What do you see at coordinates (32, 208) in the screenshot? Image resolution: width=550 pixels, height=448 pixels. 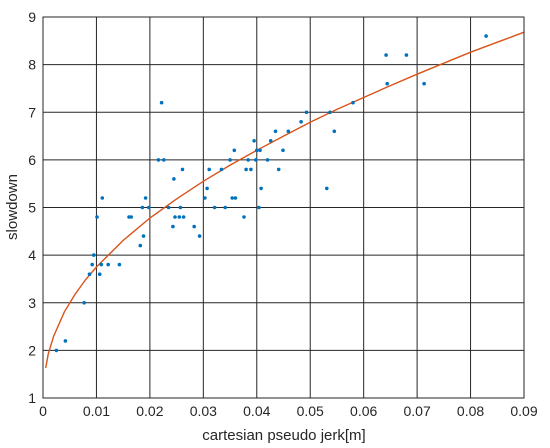 I see `y-tick-label: 5` at bounding box center [32, 208].